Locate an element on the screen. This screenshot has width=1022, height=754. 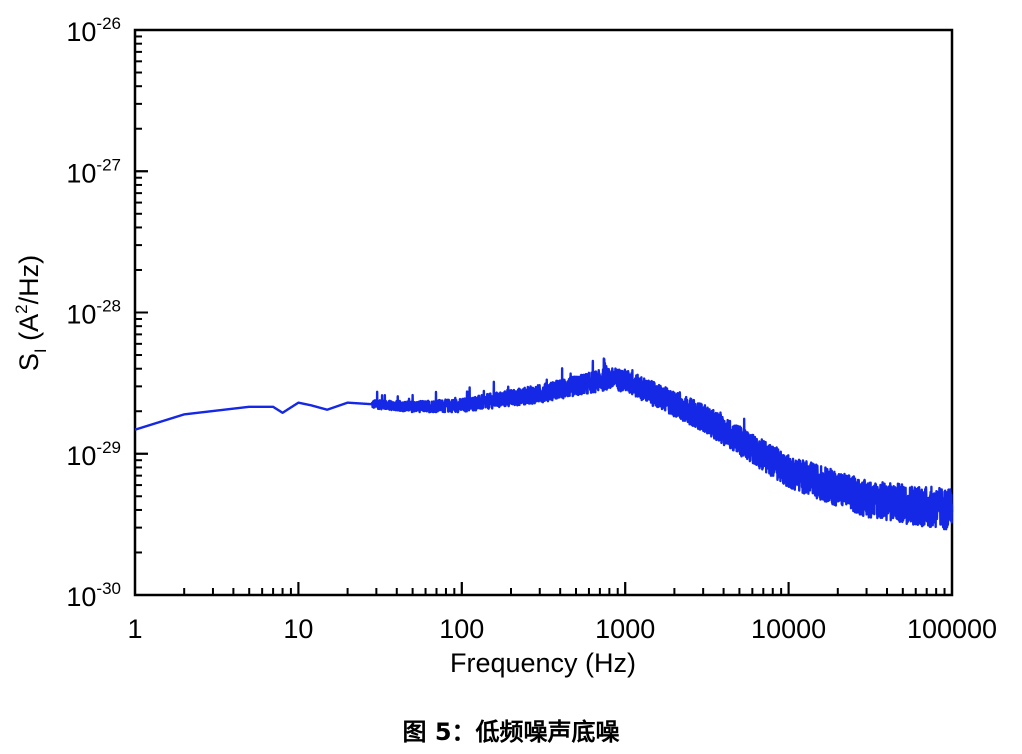
y-tick-label: 10-28 is located at coordinates (93, 313).